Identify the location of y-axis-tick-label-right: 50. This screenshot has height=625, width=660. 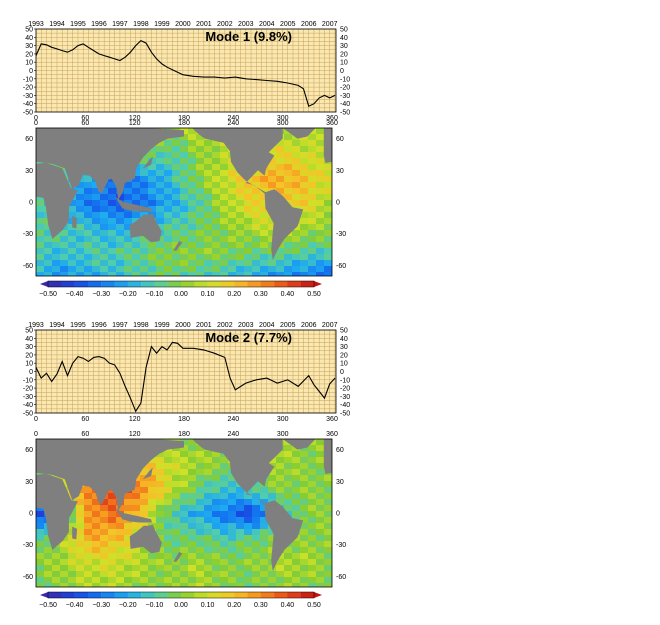
(344, 30).